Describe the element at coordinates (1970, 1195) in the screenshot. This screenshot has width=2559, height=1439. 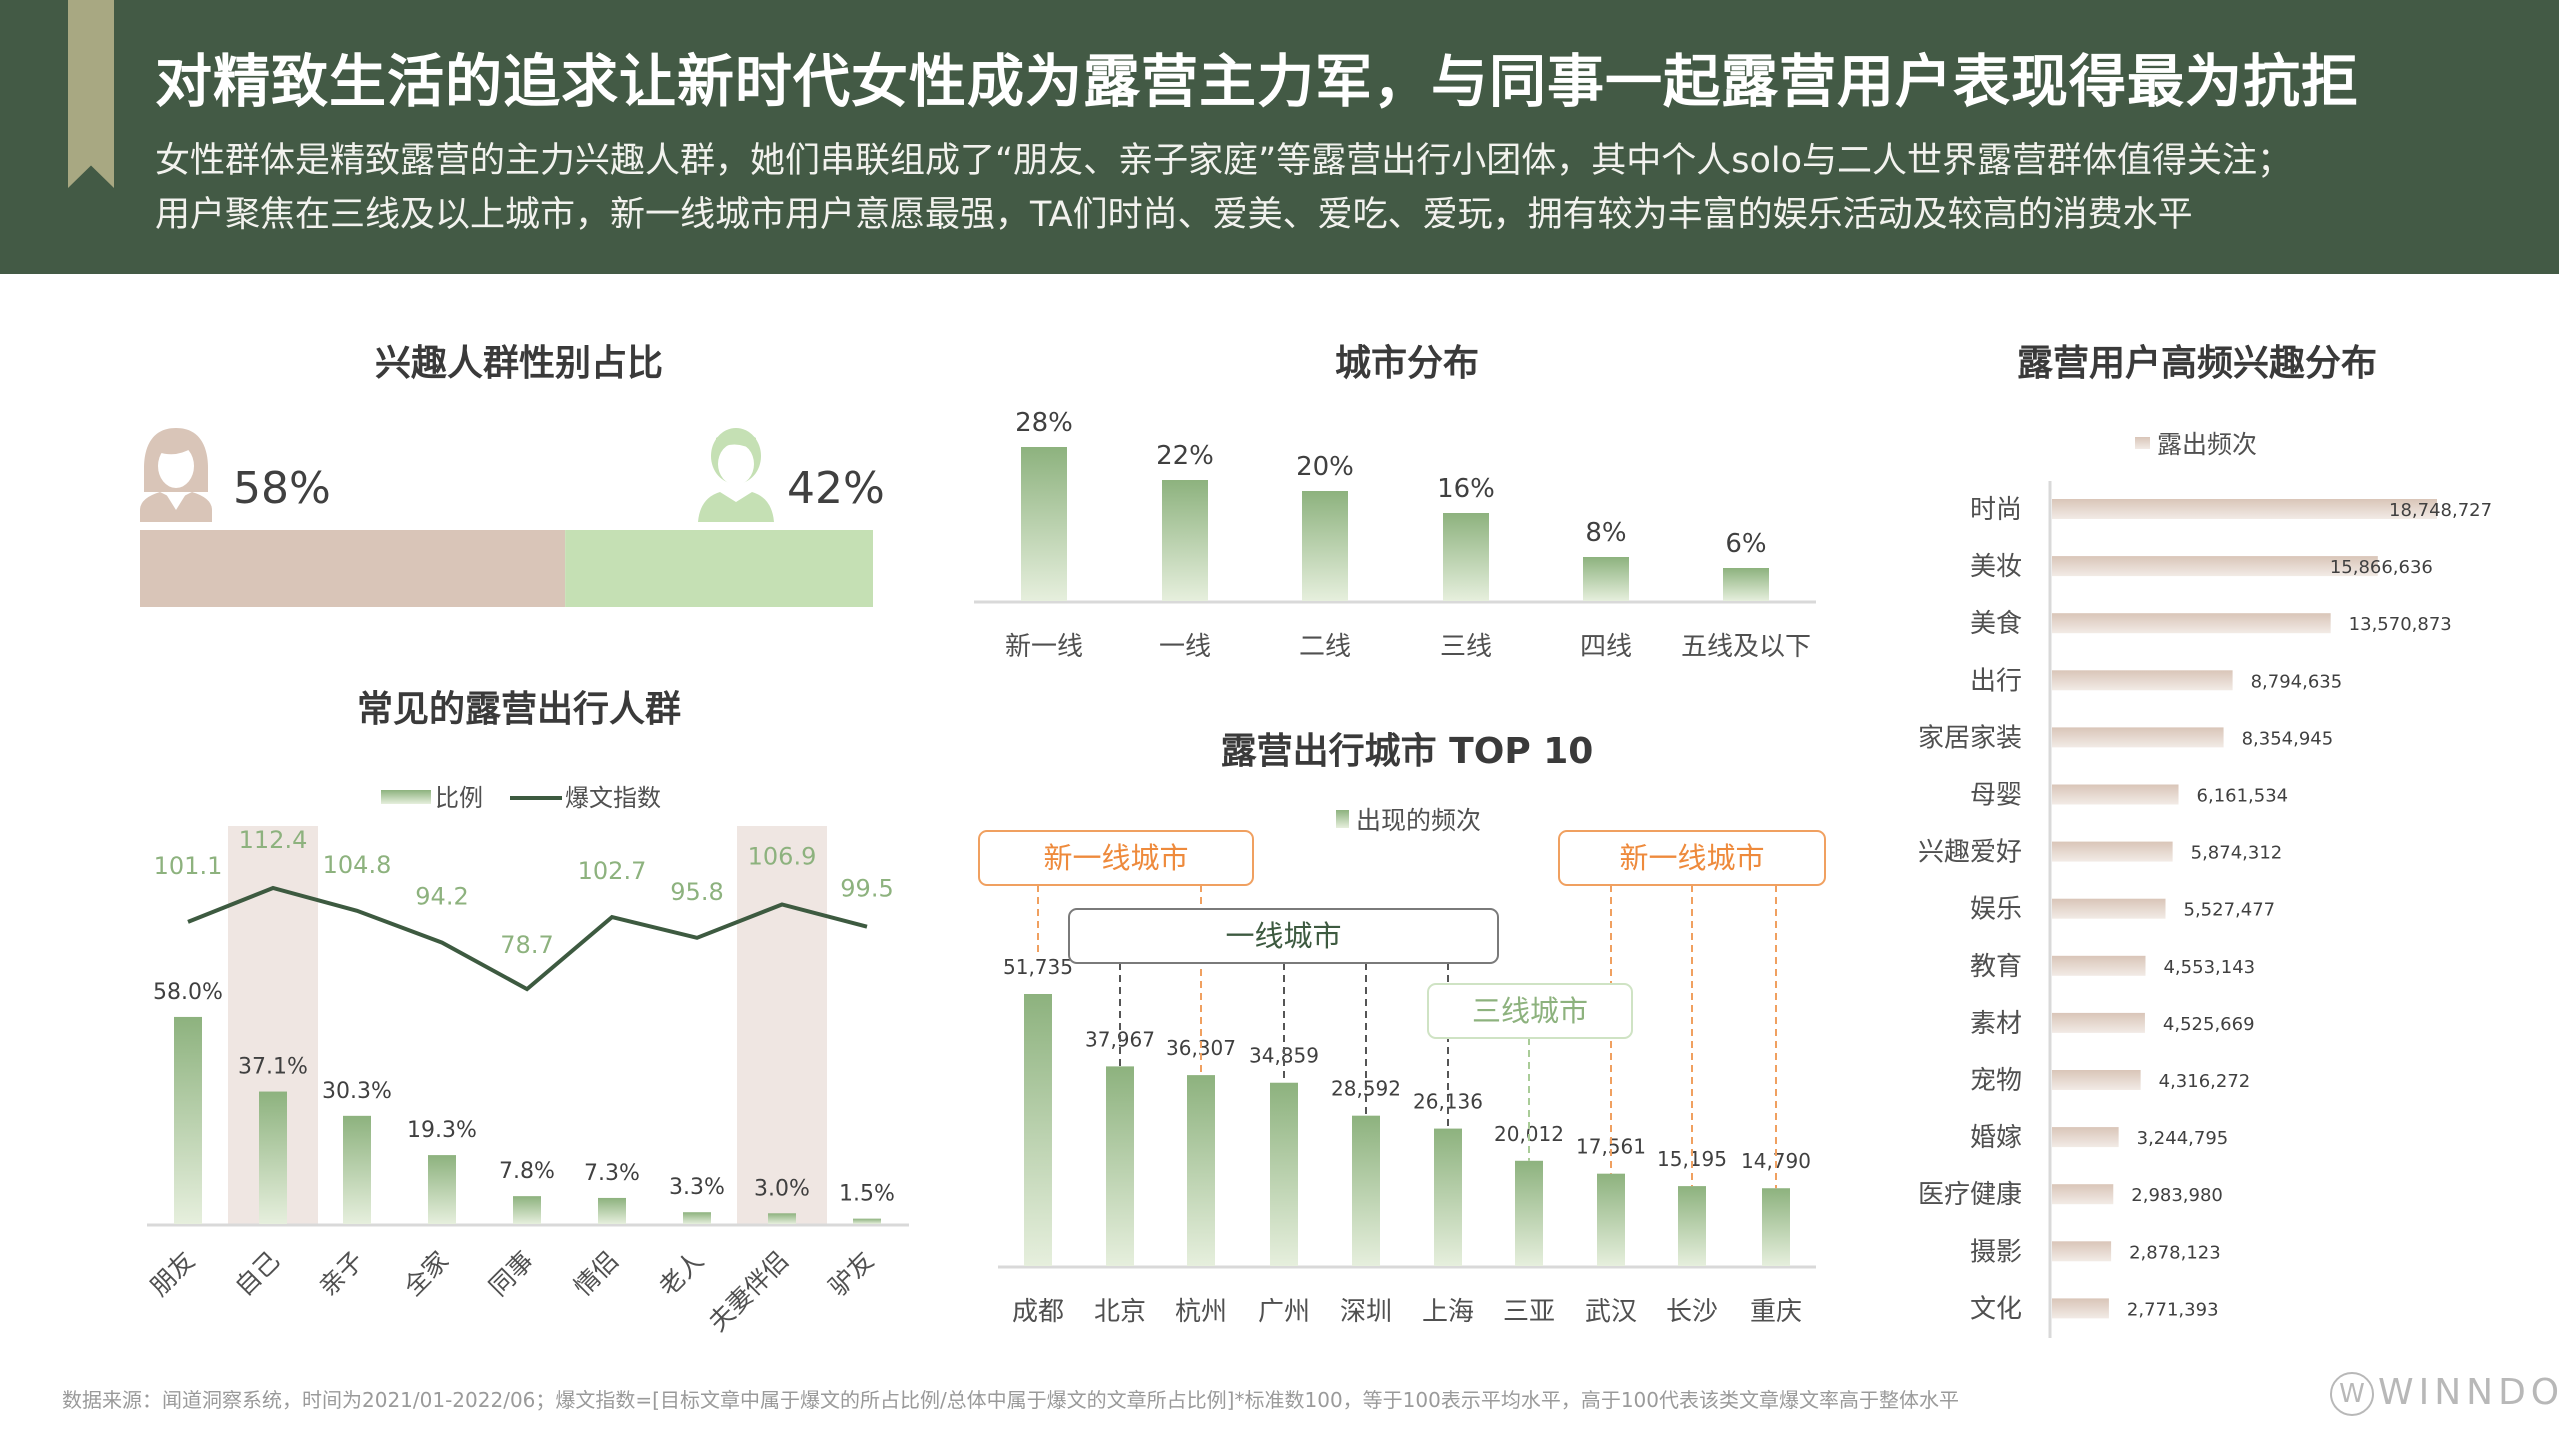
I see `y-tick-label: 医疗健康` at that location.